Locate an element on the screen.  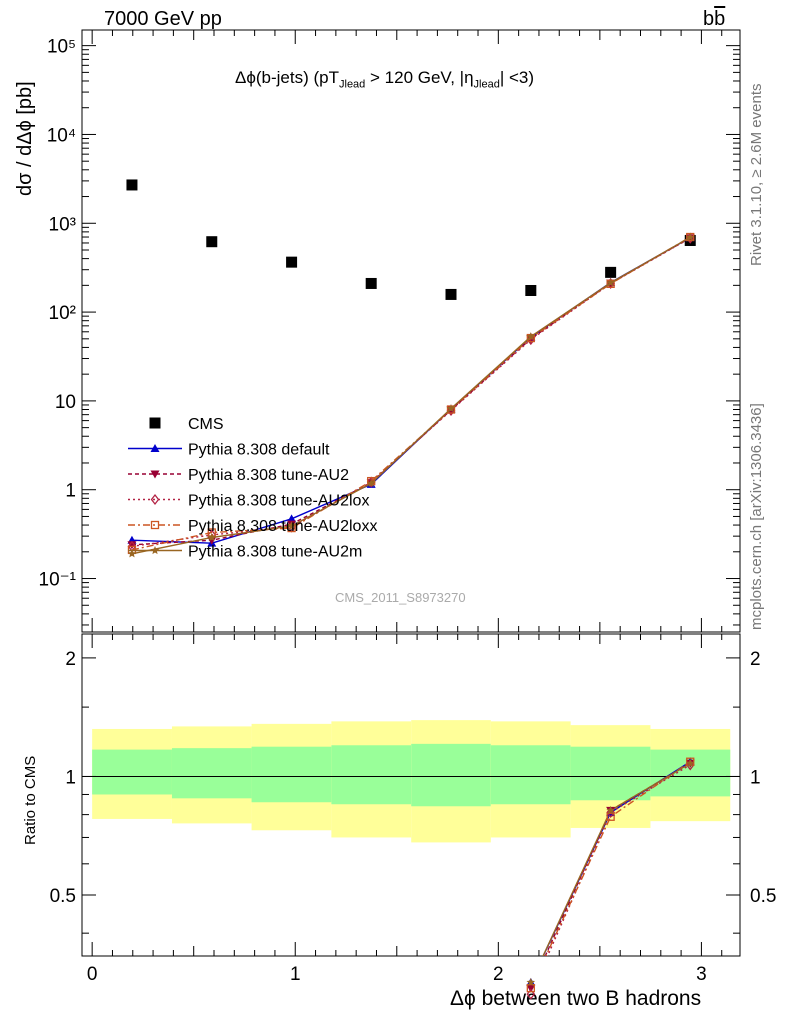
legend-label: Pythia 8.308 tune-AU2 is located at coordinates (268, 475).